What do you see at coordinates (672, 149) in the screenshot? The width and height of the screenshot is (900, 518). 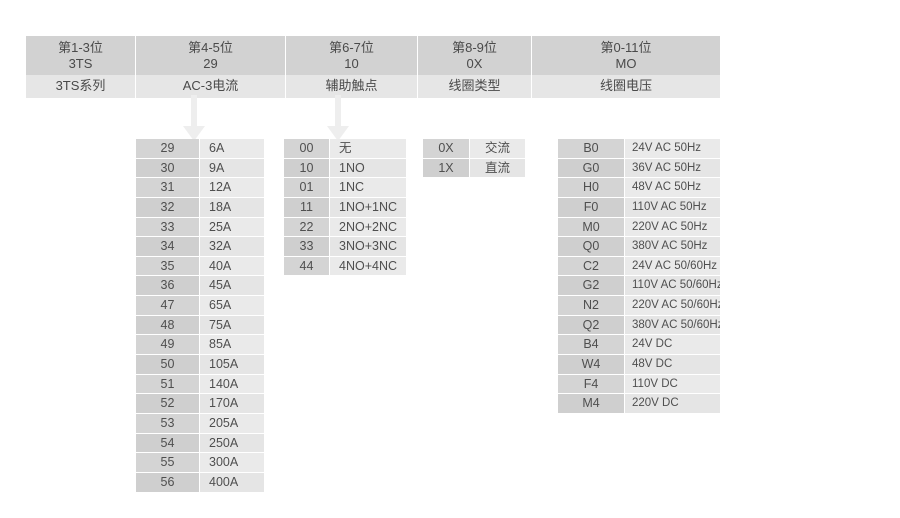 I see `option-value: 24V AC 50Hz` at bounding box center [672, 149].